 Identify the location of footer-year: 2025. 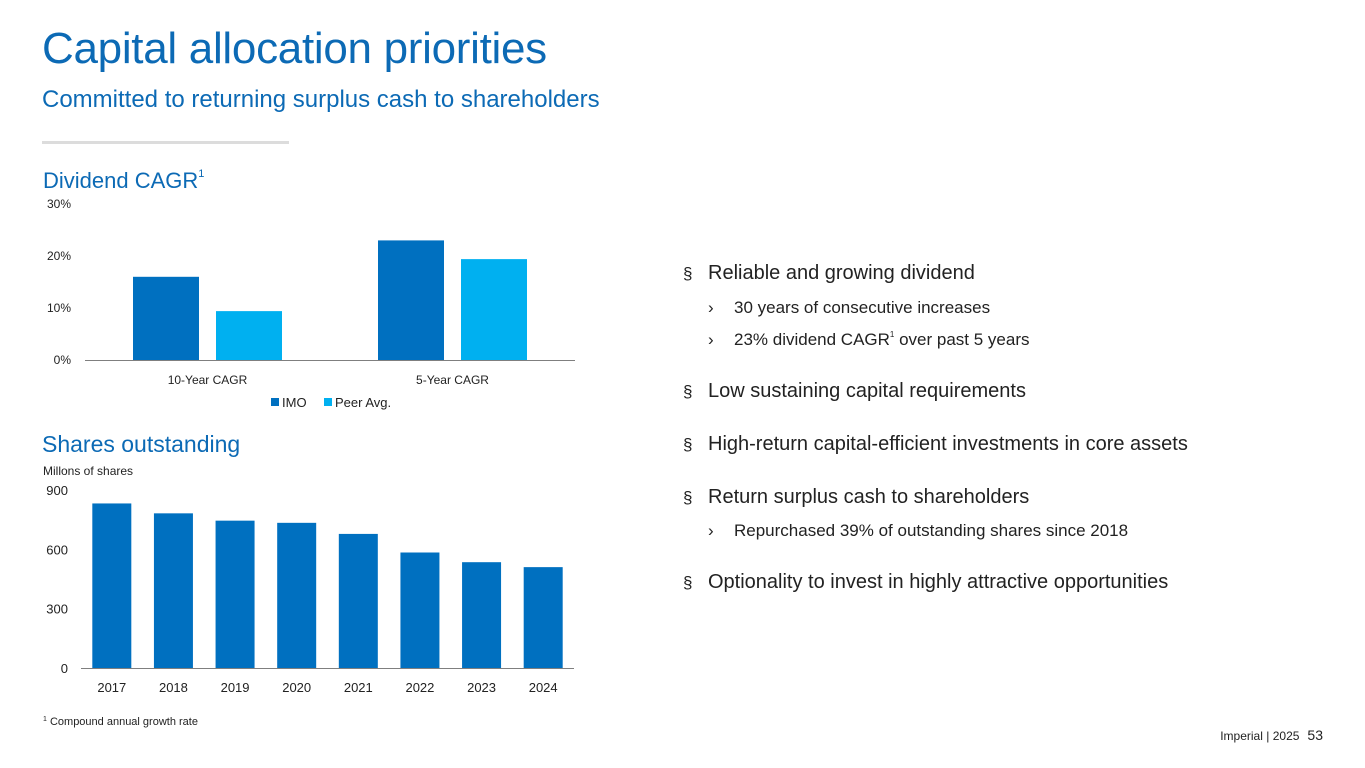
(1286, 736).